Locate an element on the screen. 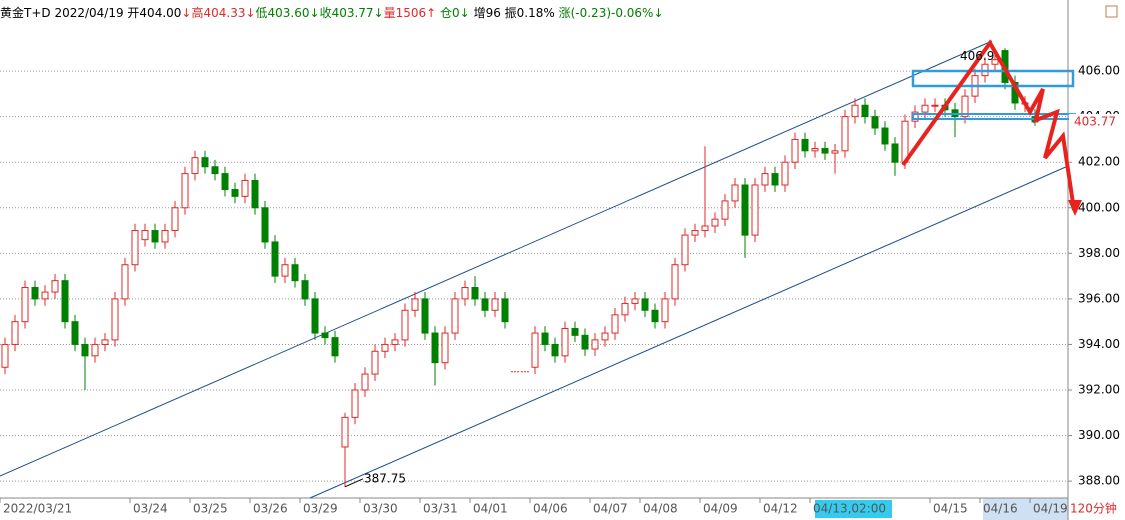 The width and height of the screenshot is (1125, 520). x-tick-label: 03/24 is located at coordinates (150, 509).